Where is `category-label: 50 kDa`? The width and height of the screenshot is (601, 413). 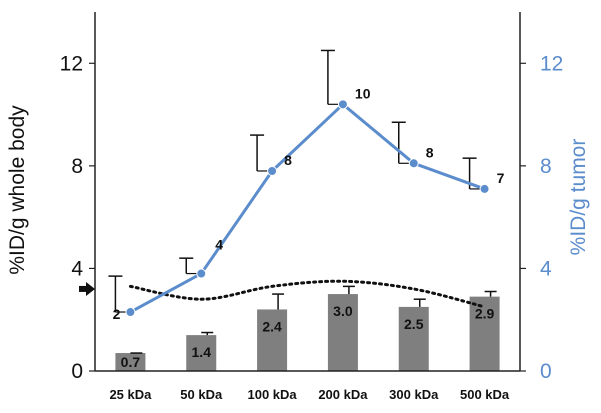
category-label: 50 kDa is located at coordinates (201, 394).